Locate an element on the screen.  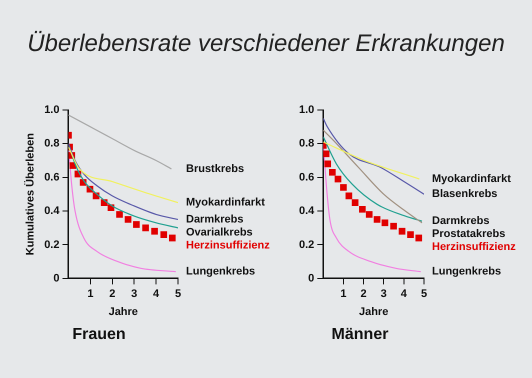
text: Frauen is located at coordinates (99, 334).